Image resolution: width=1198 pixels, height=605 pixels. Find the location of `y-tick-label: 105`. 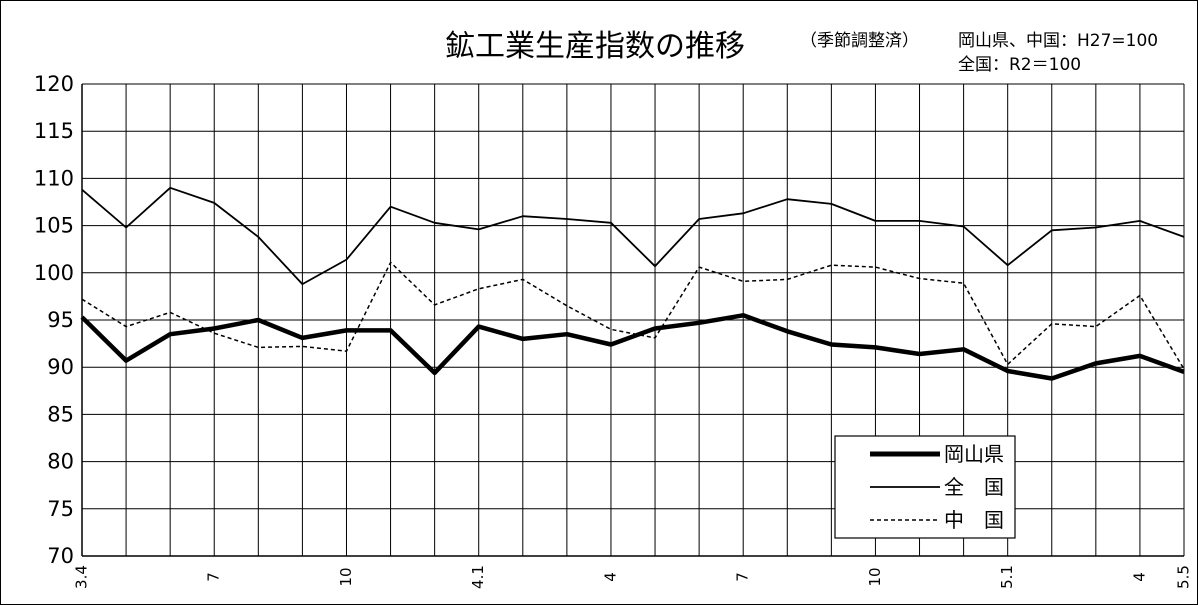

y-tick-label: 105 is located at coordinates (54, 226).